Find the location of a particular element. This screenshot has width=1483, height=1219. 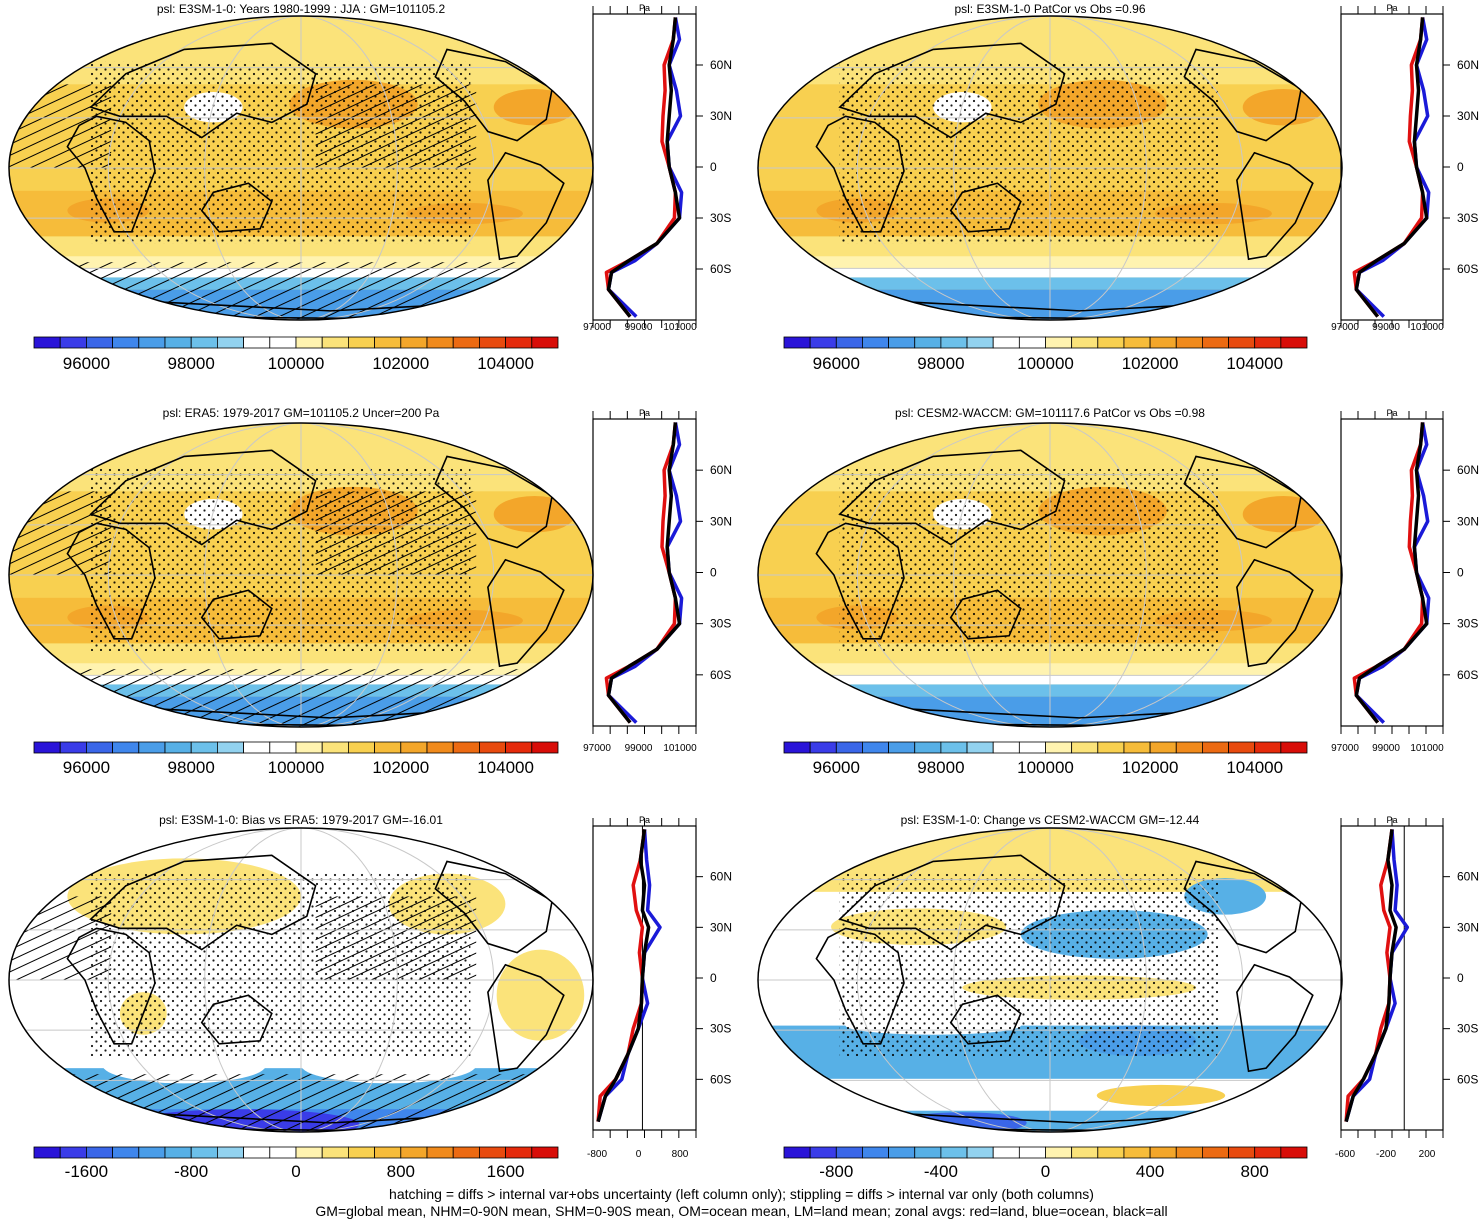

colorbar-tick-label: 800 is located at coordinates (1255, 1171).